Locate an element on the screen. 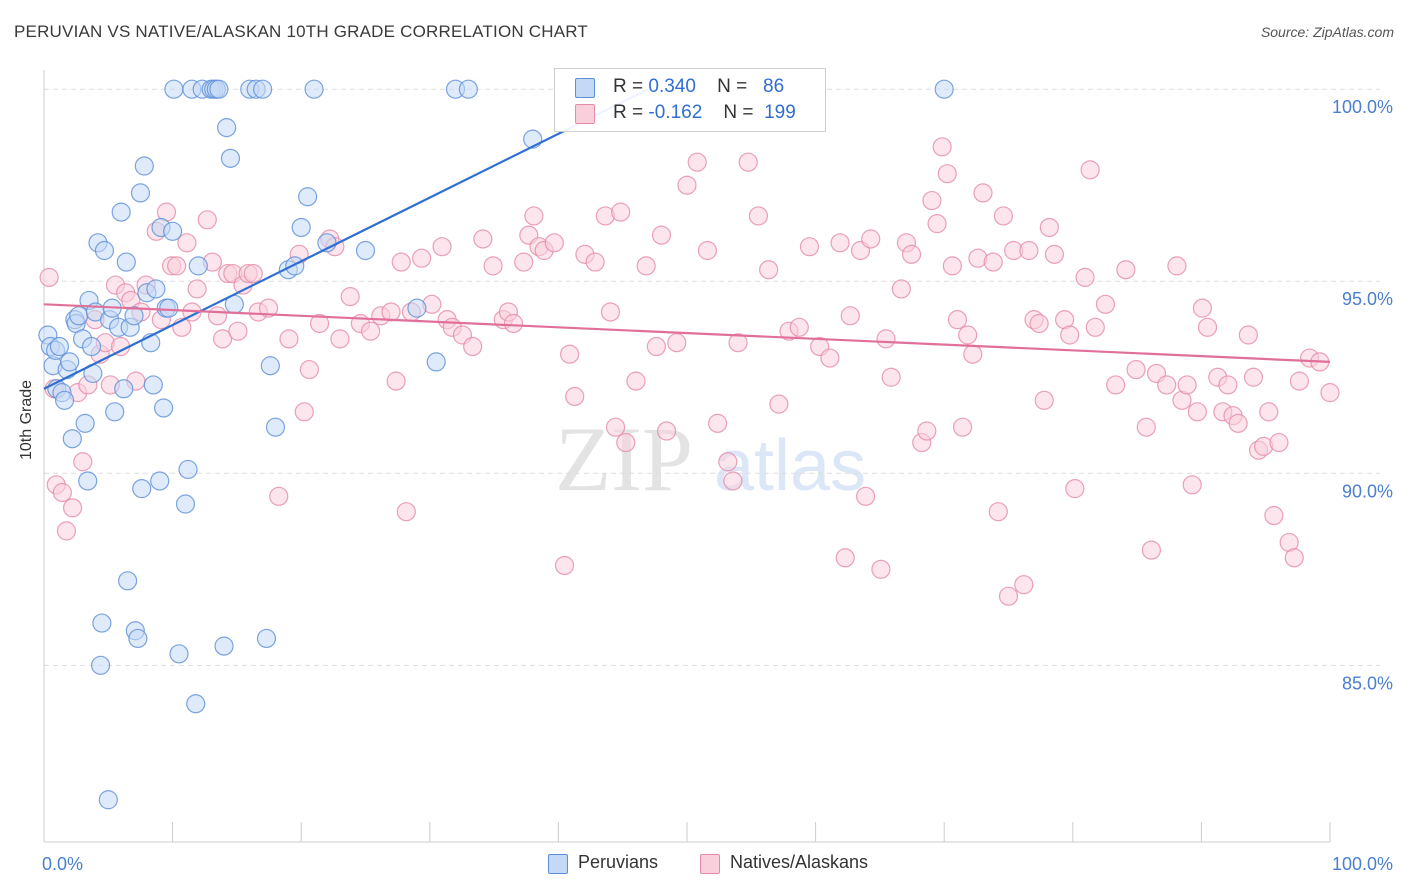 The image size is (1406, 892). x-tick-label: 100.0% is located at coordinates (1362, 864).